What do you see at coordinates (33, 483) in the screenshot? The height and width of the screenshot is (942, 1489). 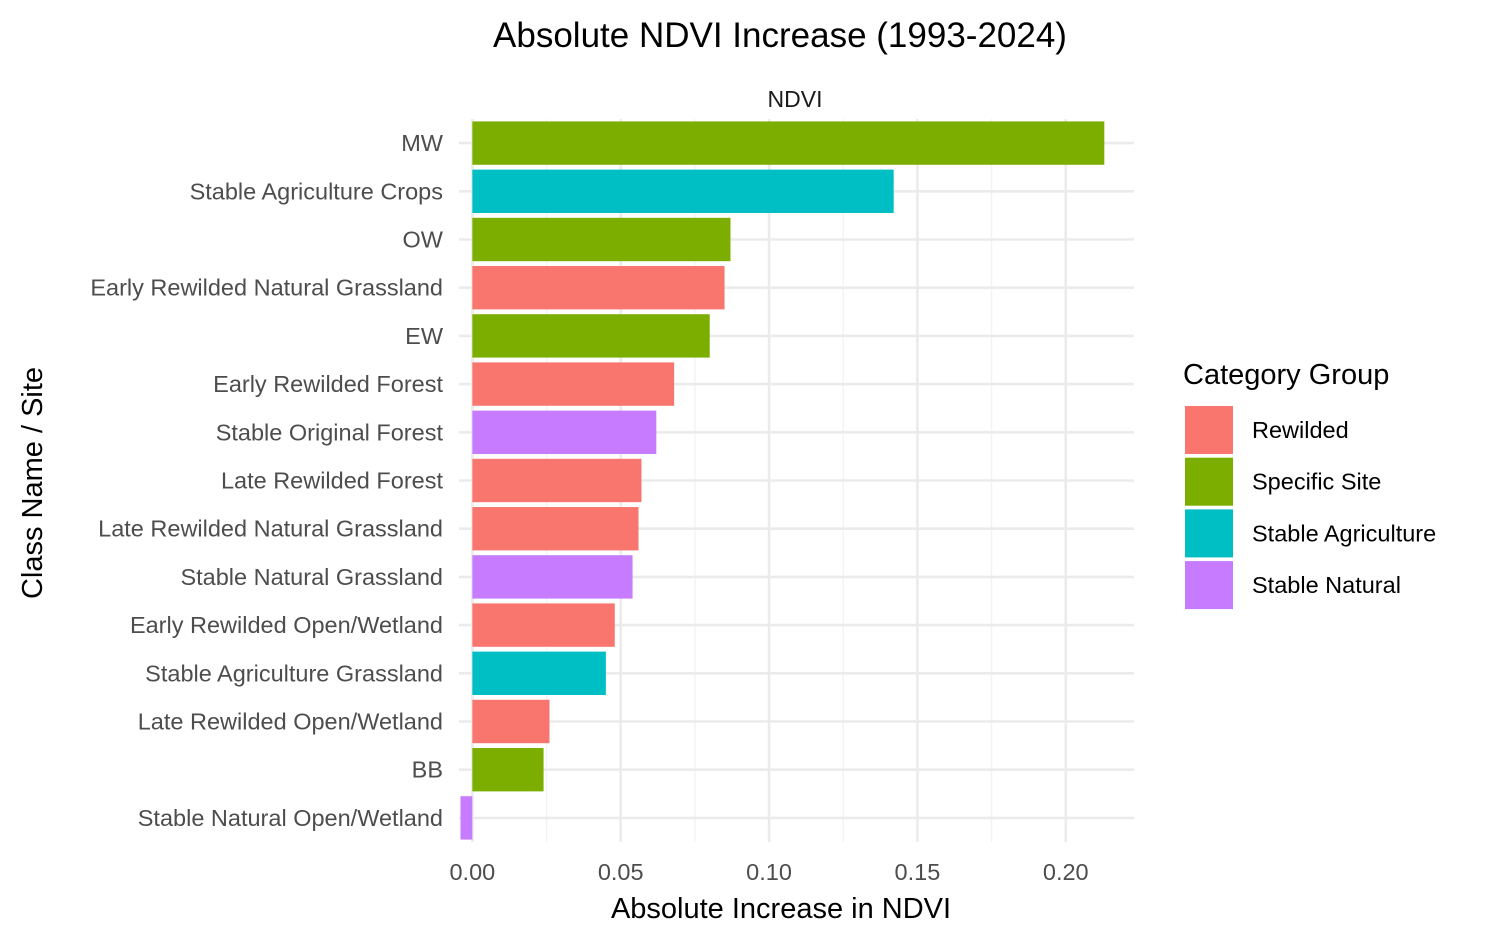 I see `y-axis-title: Class Name / Site` at bounding box center [33, 483].